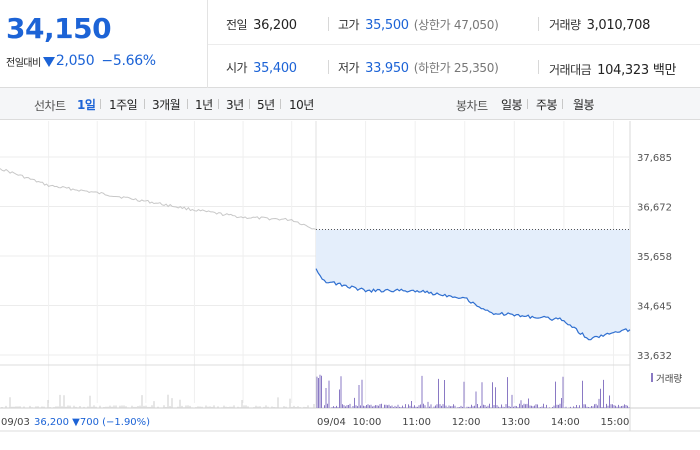 The width and height of the screenshot is (700, 450). What do you see at coordinates (615, 422) in the screenshot?
I see `x-tick-label: 15:00` at bounding box center [615, 422].